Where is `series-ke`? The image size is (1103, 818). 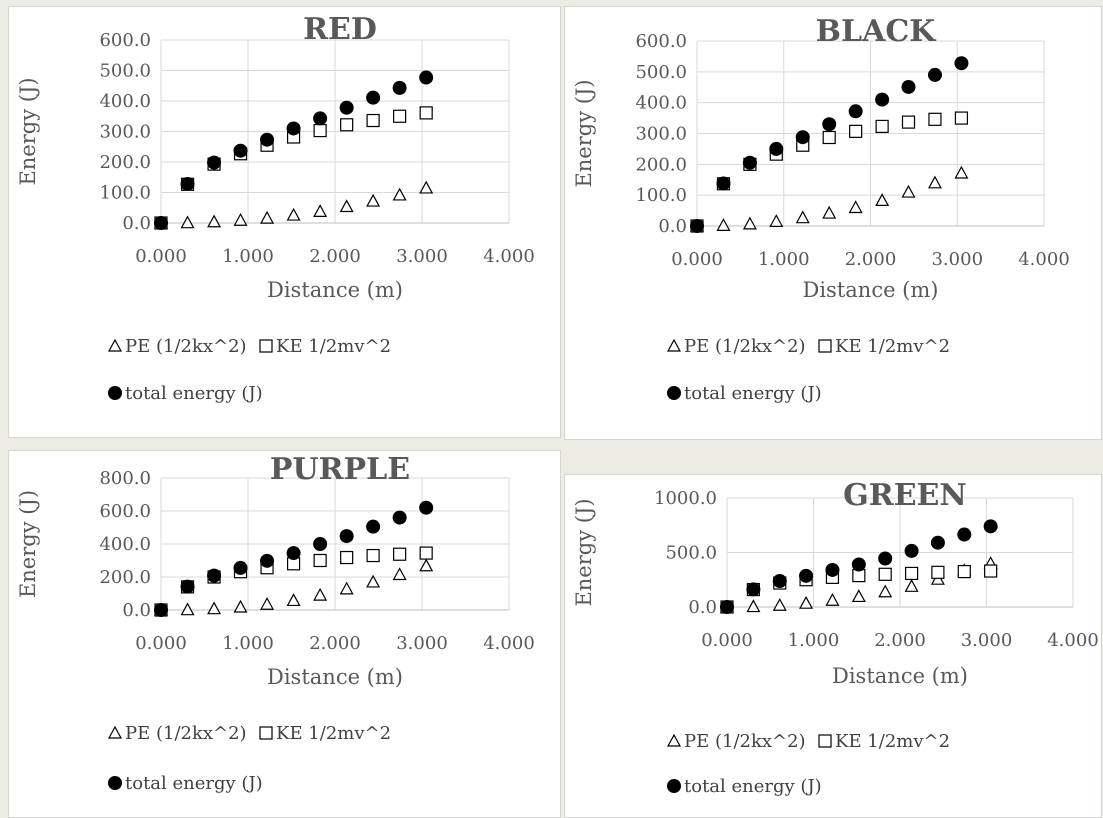 series-ke is located at coordinates (859, 589).